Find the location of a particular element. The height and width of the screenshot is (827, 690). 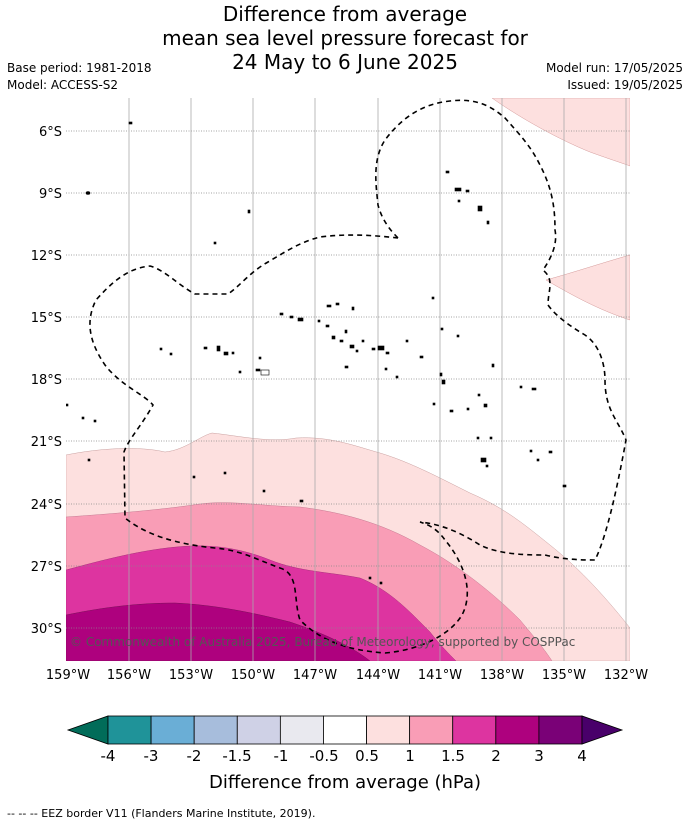

colorbar-tick: -2 is located at coordinates (194, 756).